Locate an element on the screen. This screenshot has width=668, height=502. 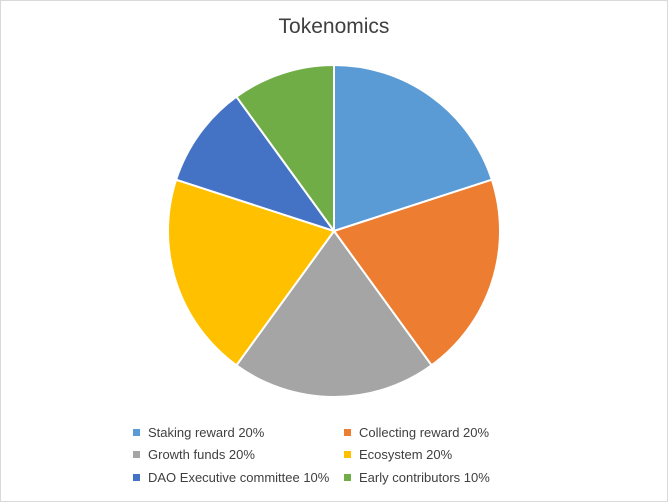
legend-item: Collecting reward 20% is located at coordinates (416, 432).